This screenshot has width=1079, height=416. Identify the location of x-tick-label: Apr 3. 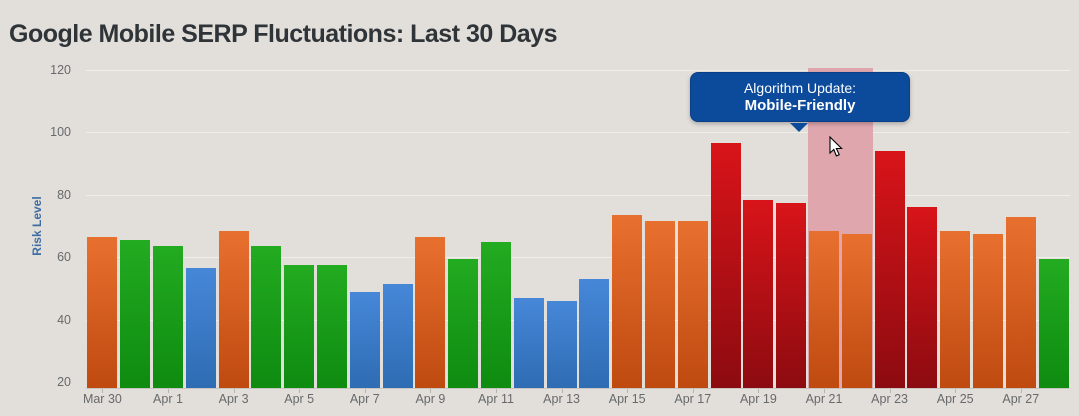
(233, 399).